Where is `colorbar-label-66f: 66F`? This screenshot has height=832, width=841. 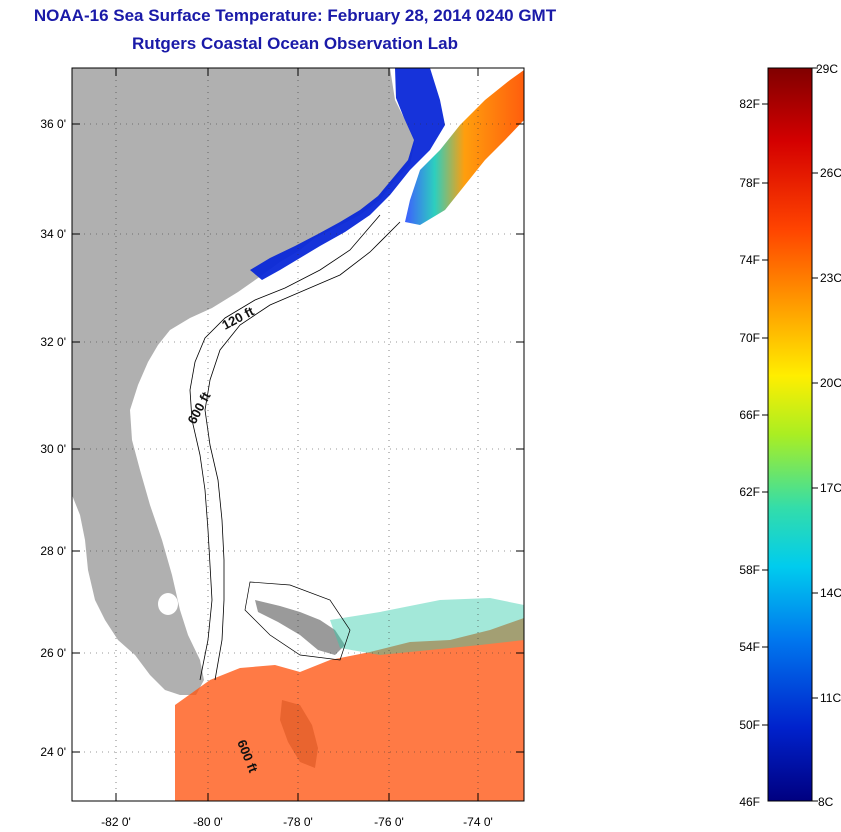 colorbar-label-66f: 66F is located at coordinates (749, 415).